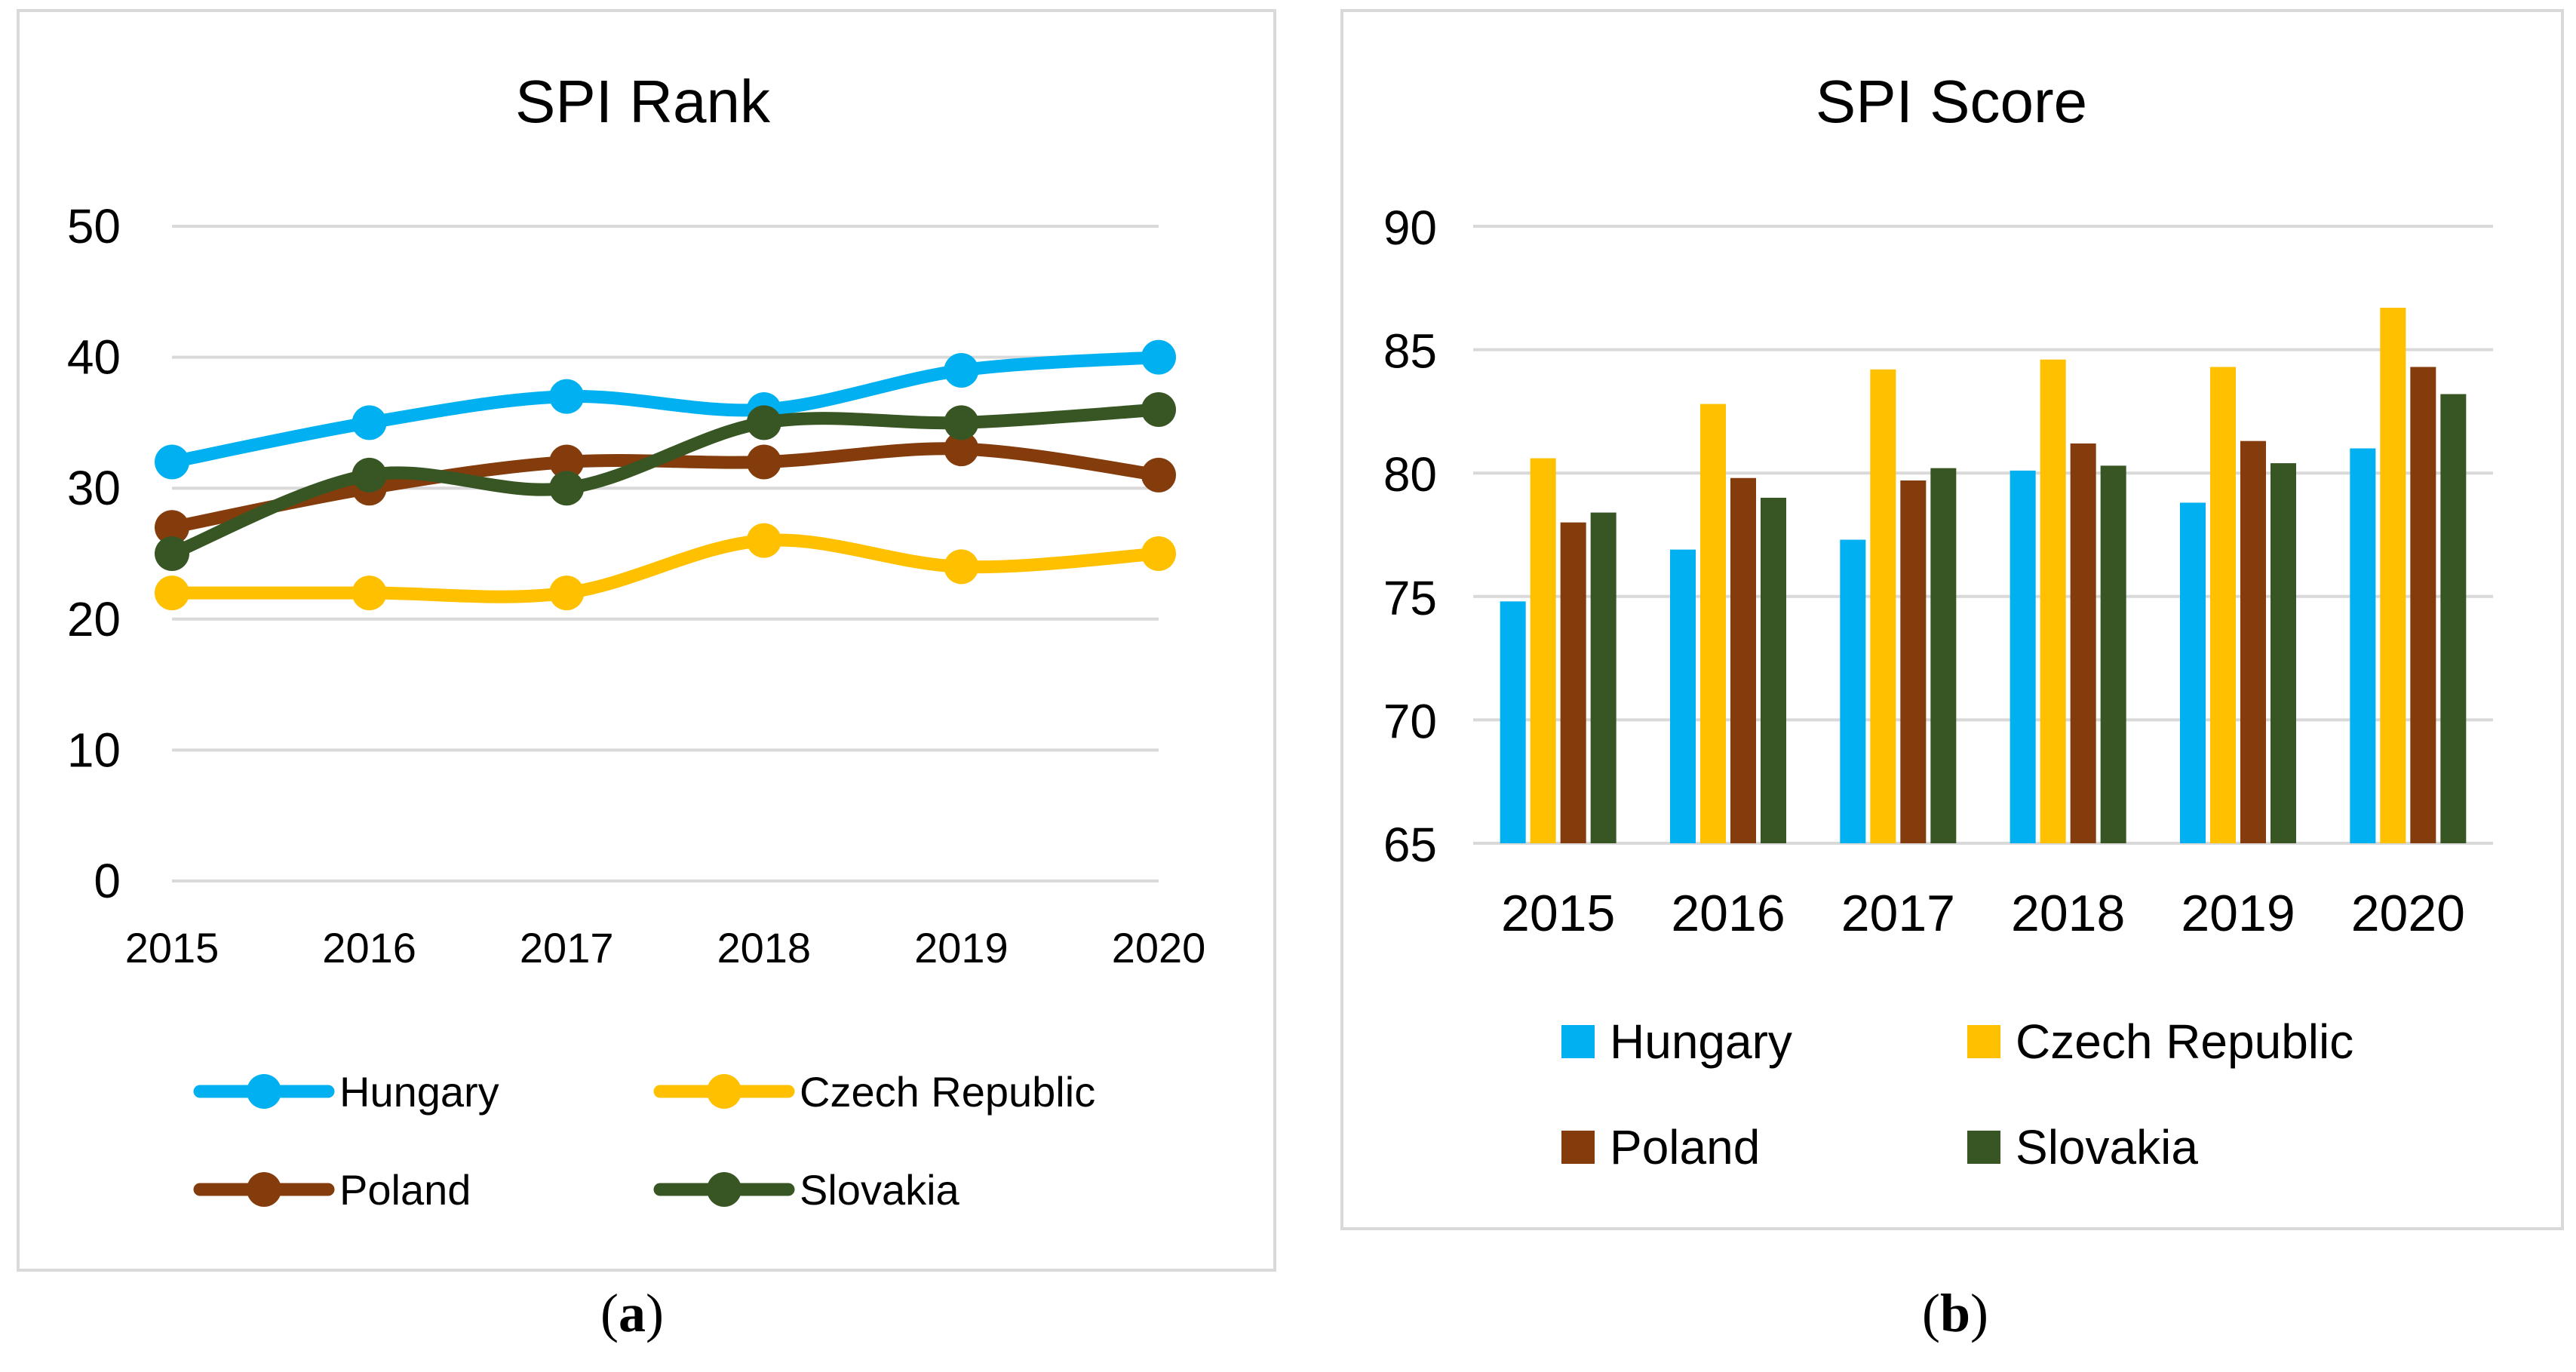 The height and width of the screenshot is (1372, 2576). Describe the element at coordinates (665, 568) in the screenshot. I see `series-line-czech-republic` at that location.